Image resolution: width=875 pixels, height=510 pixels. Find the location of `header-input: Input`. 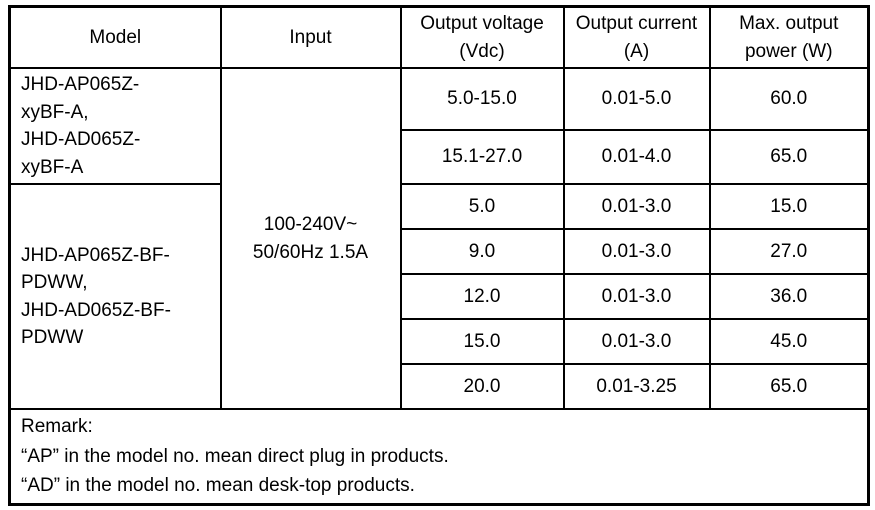

header-input: Input is located at coordinates (310, 37).